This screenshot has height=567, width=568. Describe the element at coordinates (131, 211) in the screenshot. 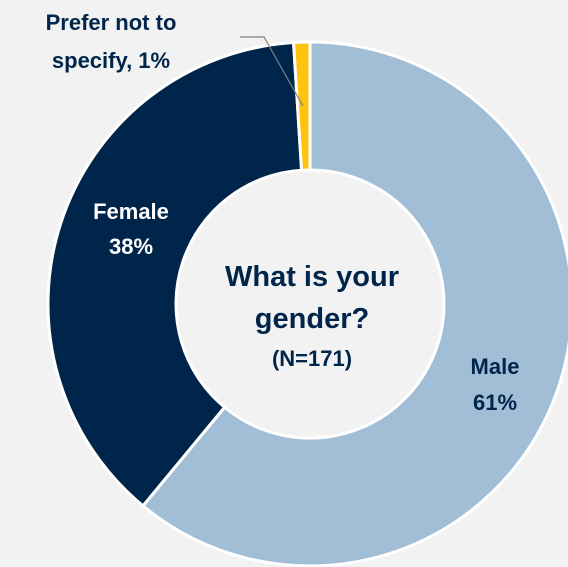

I see `slice-label-female-name: Female` at that location.